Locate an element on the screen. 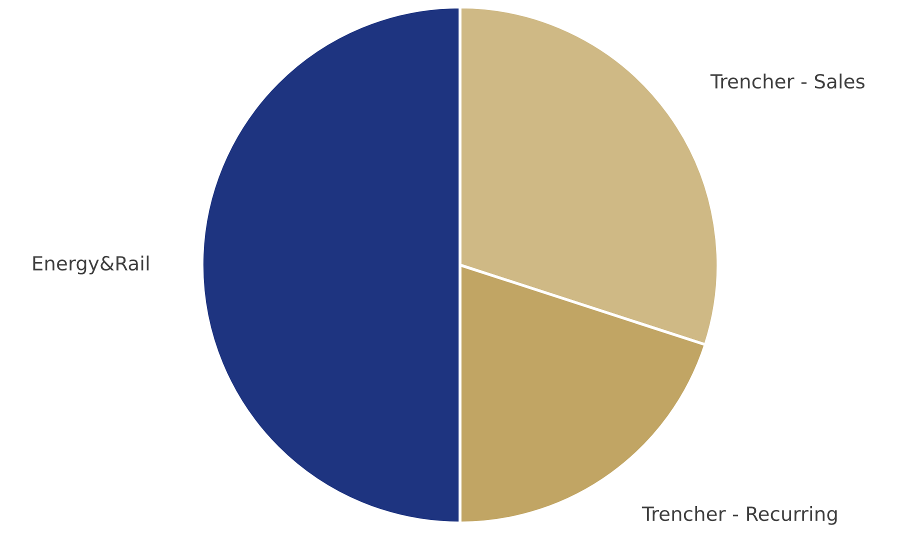 The width and height of the screenshot is (915, 553). slice-label: Energy&Rail is located at coordinates (91, 265).